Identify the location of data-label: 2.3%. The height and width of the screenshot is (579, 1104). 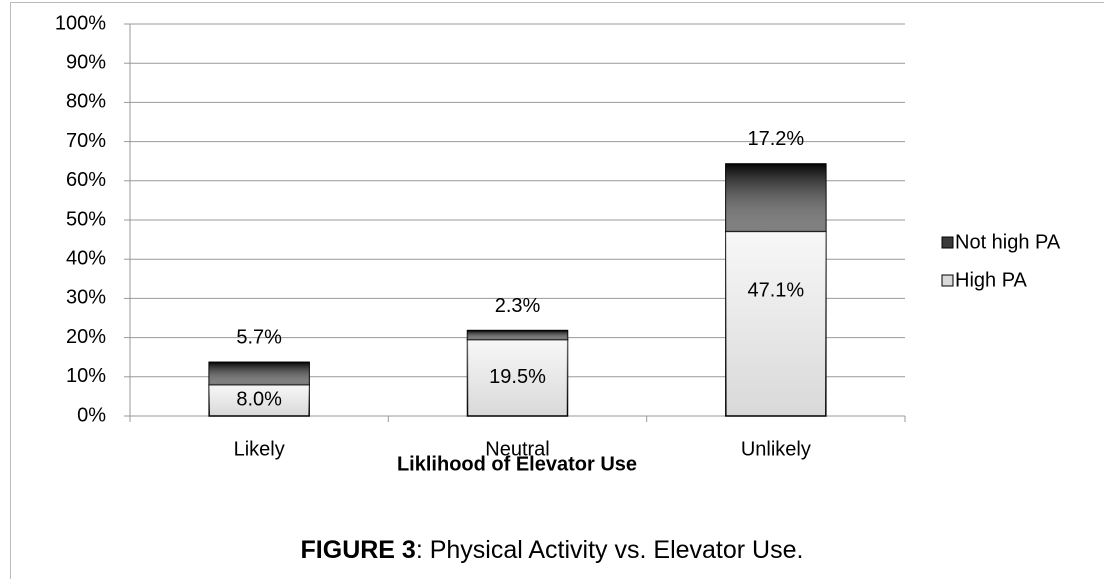
(518, 306).